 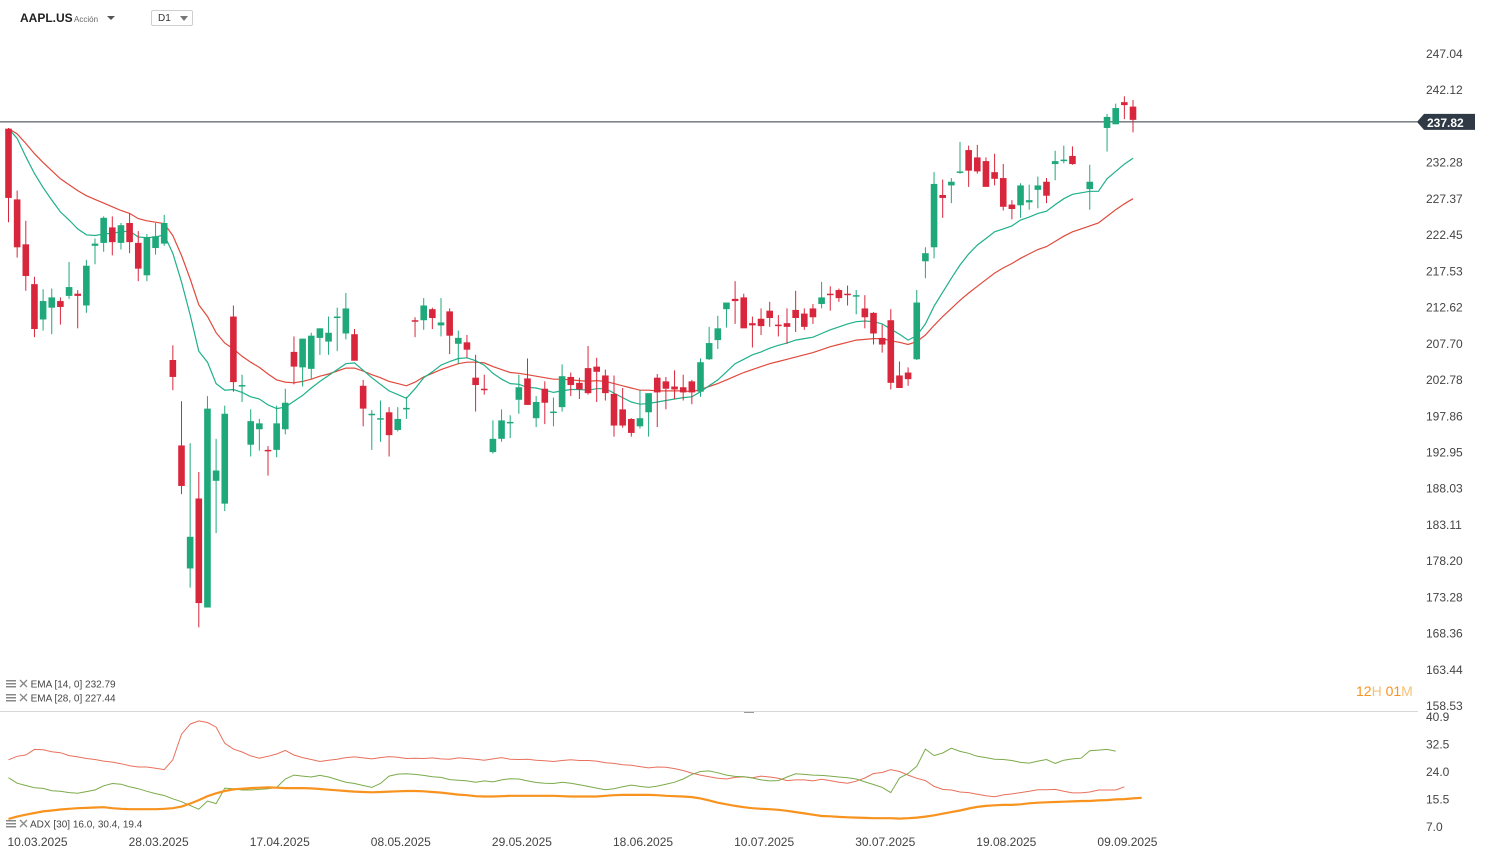 I want to click on x-tick-label: 28.03.2025, so click(x=159, y=842).